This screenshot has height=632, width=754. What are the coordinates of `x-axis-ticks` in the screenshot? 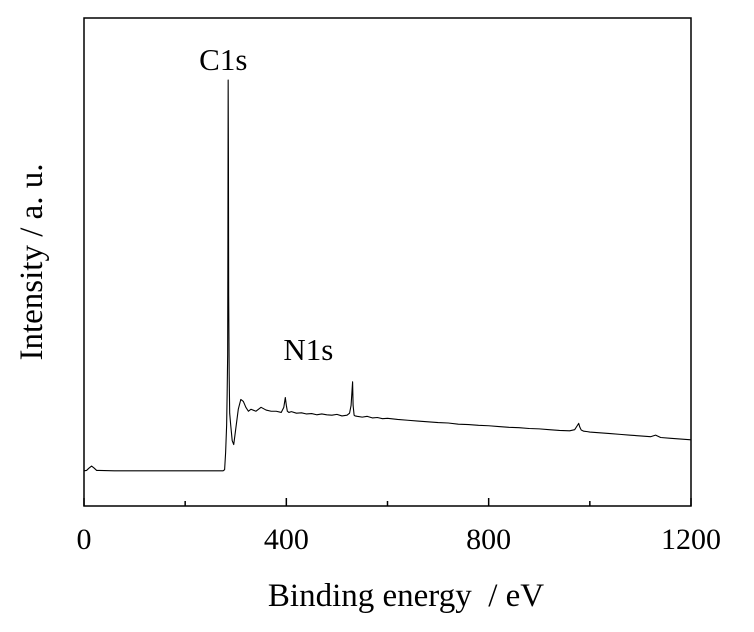 It's located at (387, 502).